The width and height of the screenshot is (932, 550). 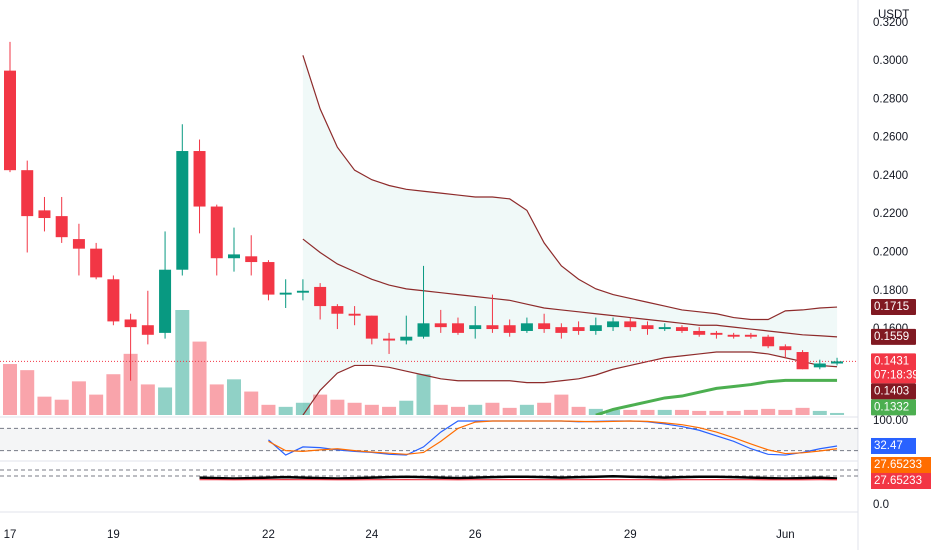 What do you see at coordinates (890, 23) in the screenshot?
I see `y-tick-label: 0.3200` at bounding box center [890, 23].